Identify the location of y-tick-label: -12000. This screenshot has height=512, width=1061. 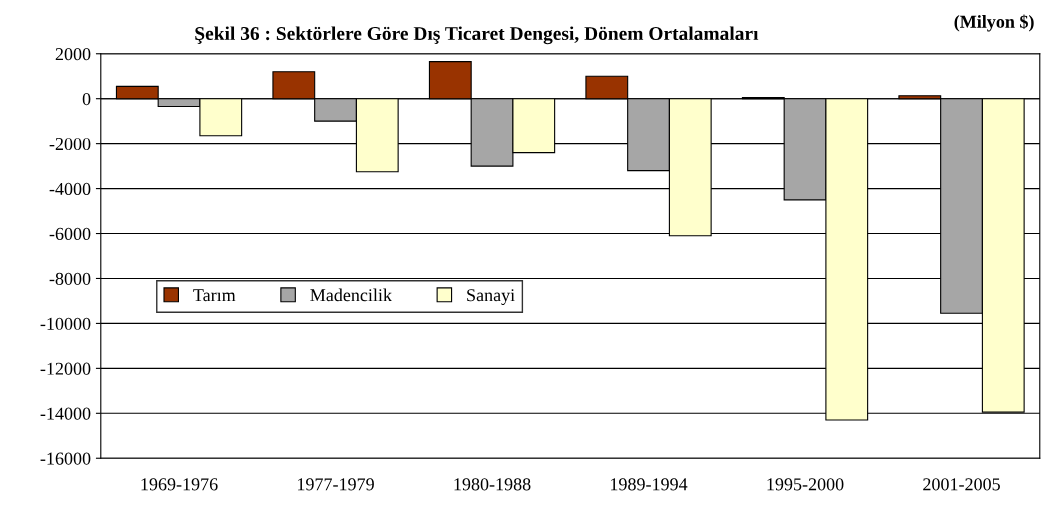
(65, 368).